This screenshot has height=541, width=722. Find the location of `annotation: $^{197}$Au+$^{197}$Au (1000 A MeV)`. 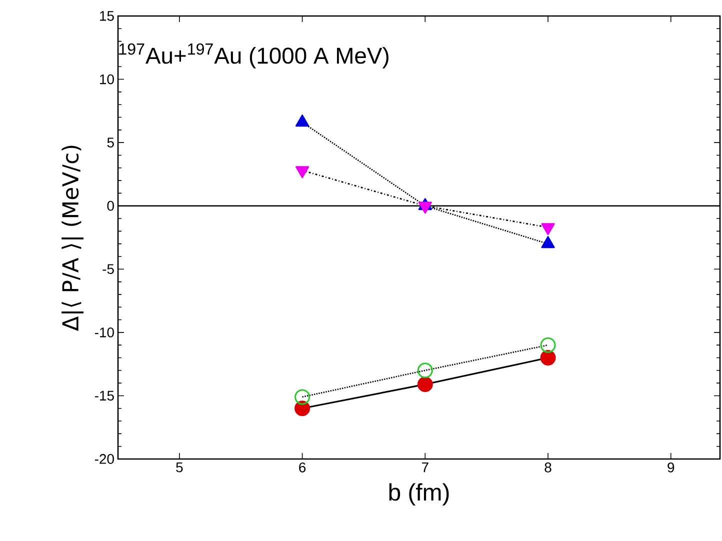

annotation: $^{197}$Au+$^{197}$Au (1000 A MeV) is located at coordinates (253, 55).